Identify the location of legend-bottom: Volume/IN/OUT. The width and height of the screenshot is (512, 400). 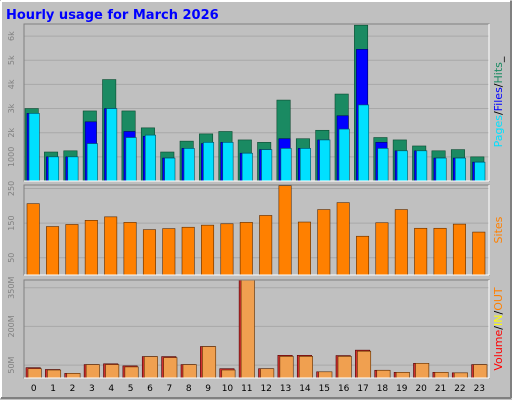
(498, 329).